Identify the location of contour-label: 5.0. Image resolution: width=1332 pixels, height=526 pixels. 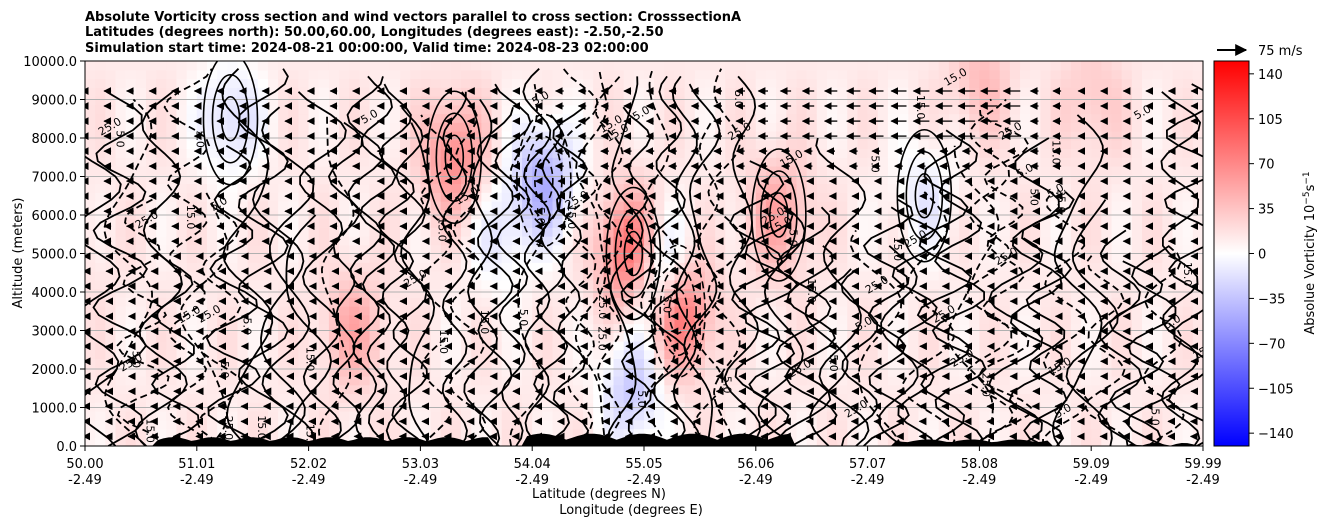
(727, 385).